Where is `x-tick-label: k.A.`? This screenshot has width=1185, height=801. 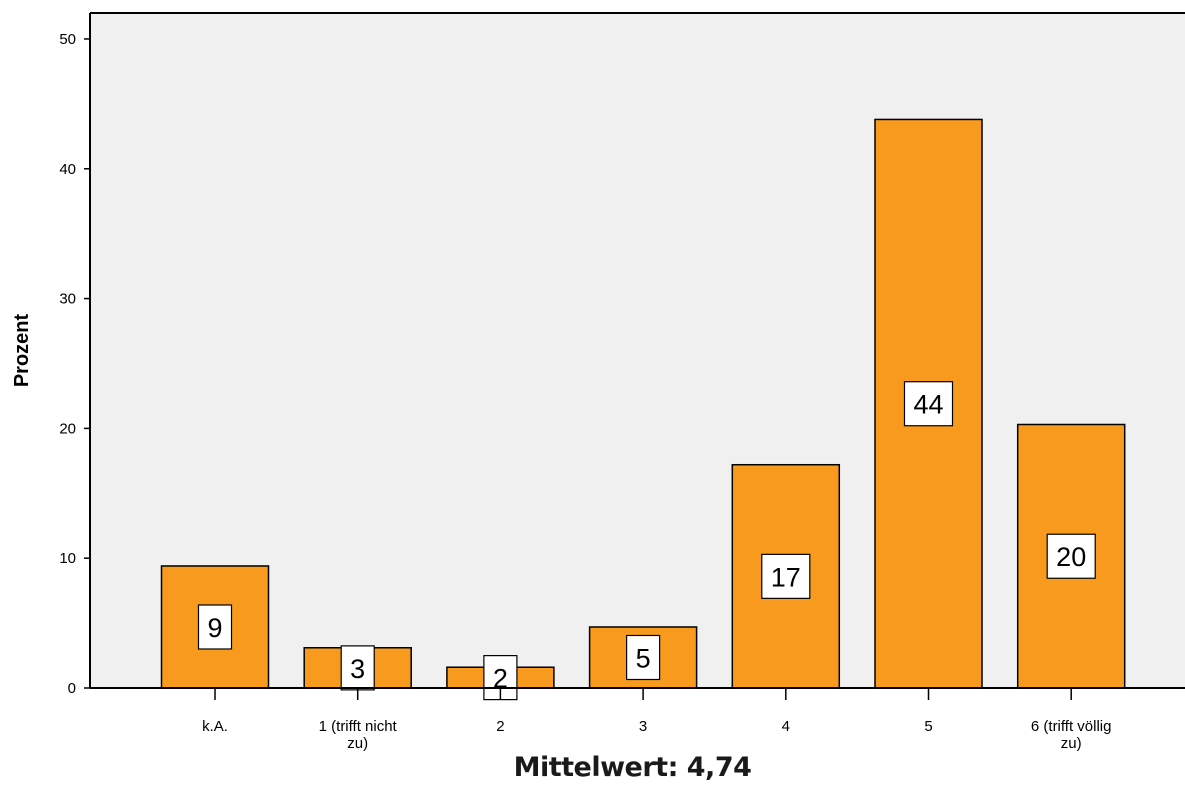
x-tick-label: k.A. is located at coordinates (215, 726).